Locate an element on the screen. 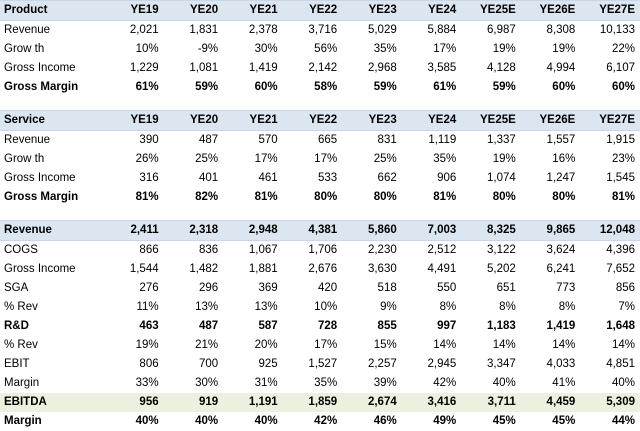 The image size is (640, 431). table-cell: 831 is located at coordinates (387, 140).